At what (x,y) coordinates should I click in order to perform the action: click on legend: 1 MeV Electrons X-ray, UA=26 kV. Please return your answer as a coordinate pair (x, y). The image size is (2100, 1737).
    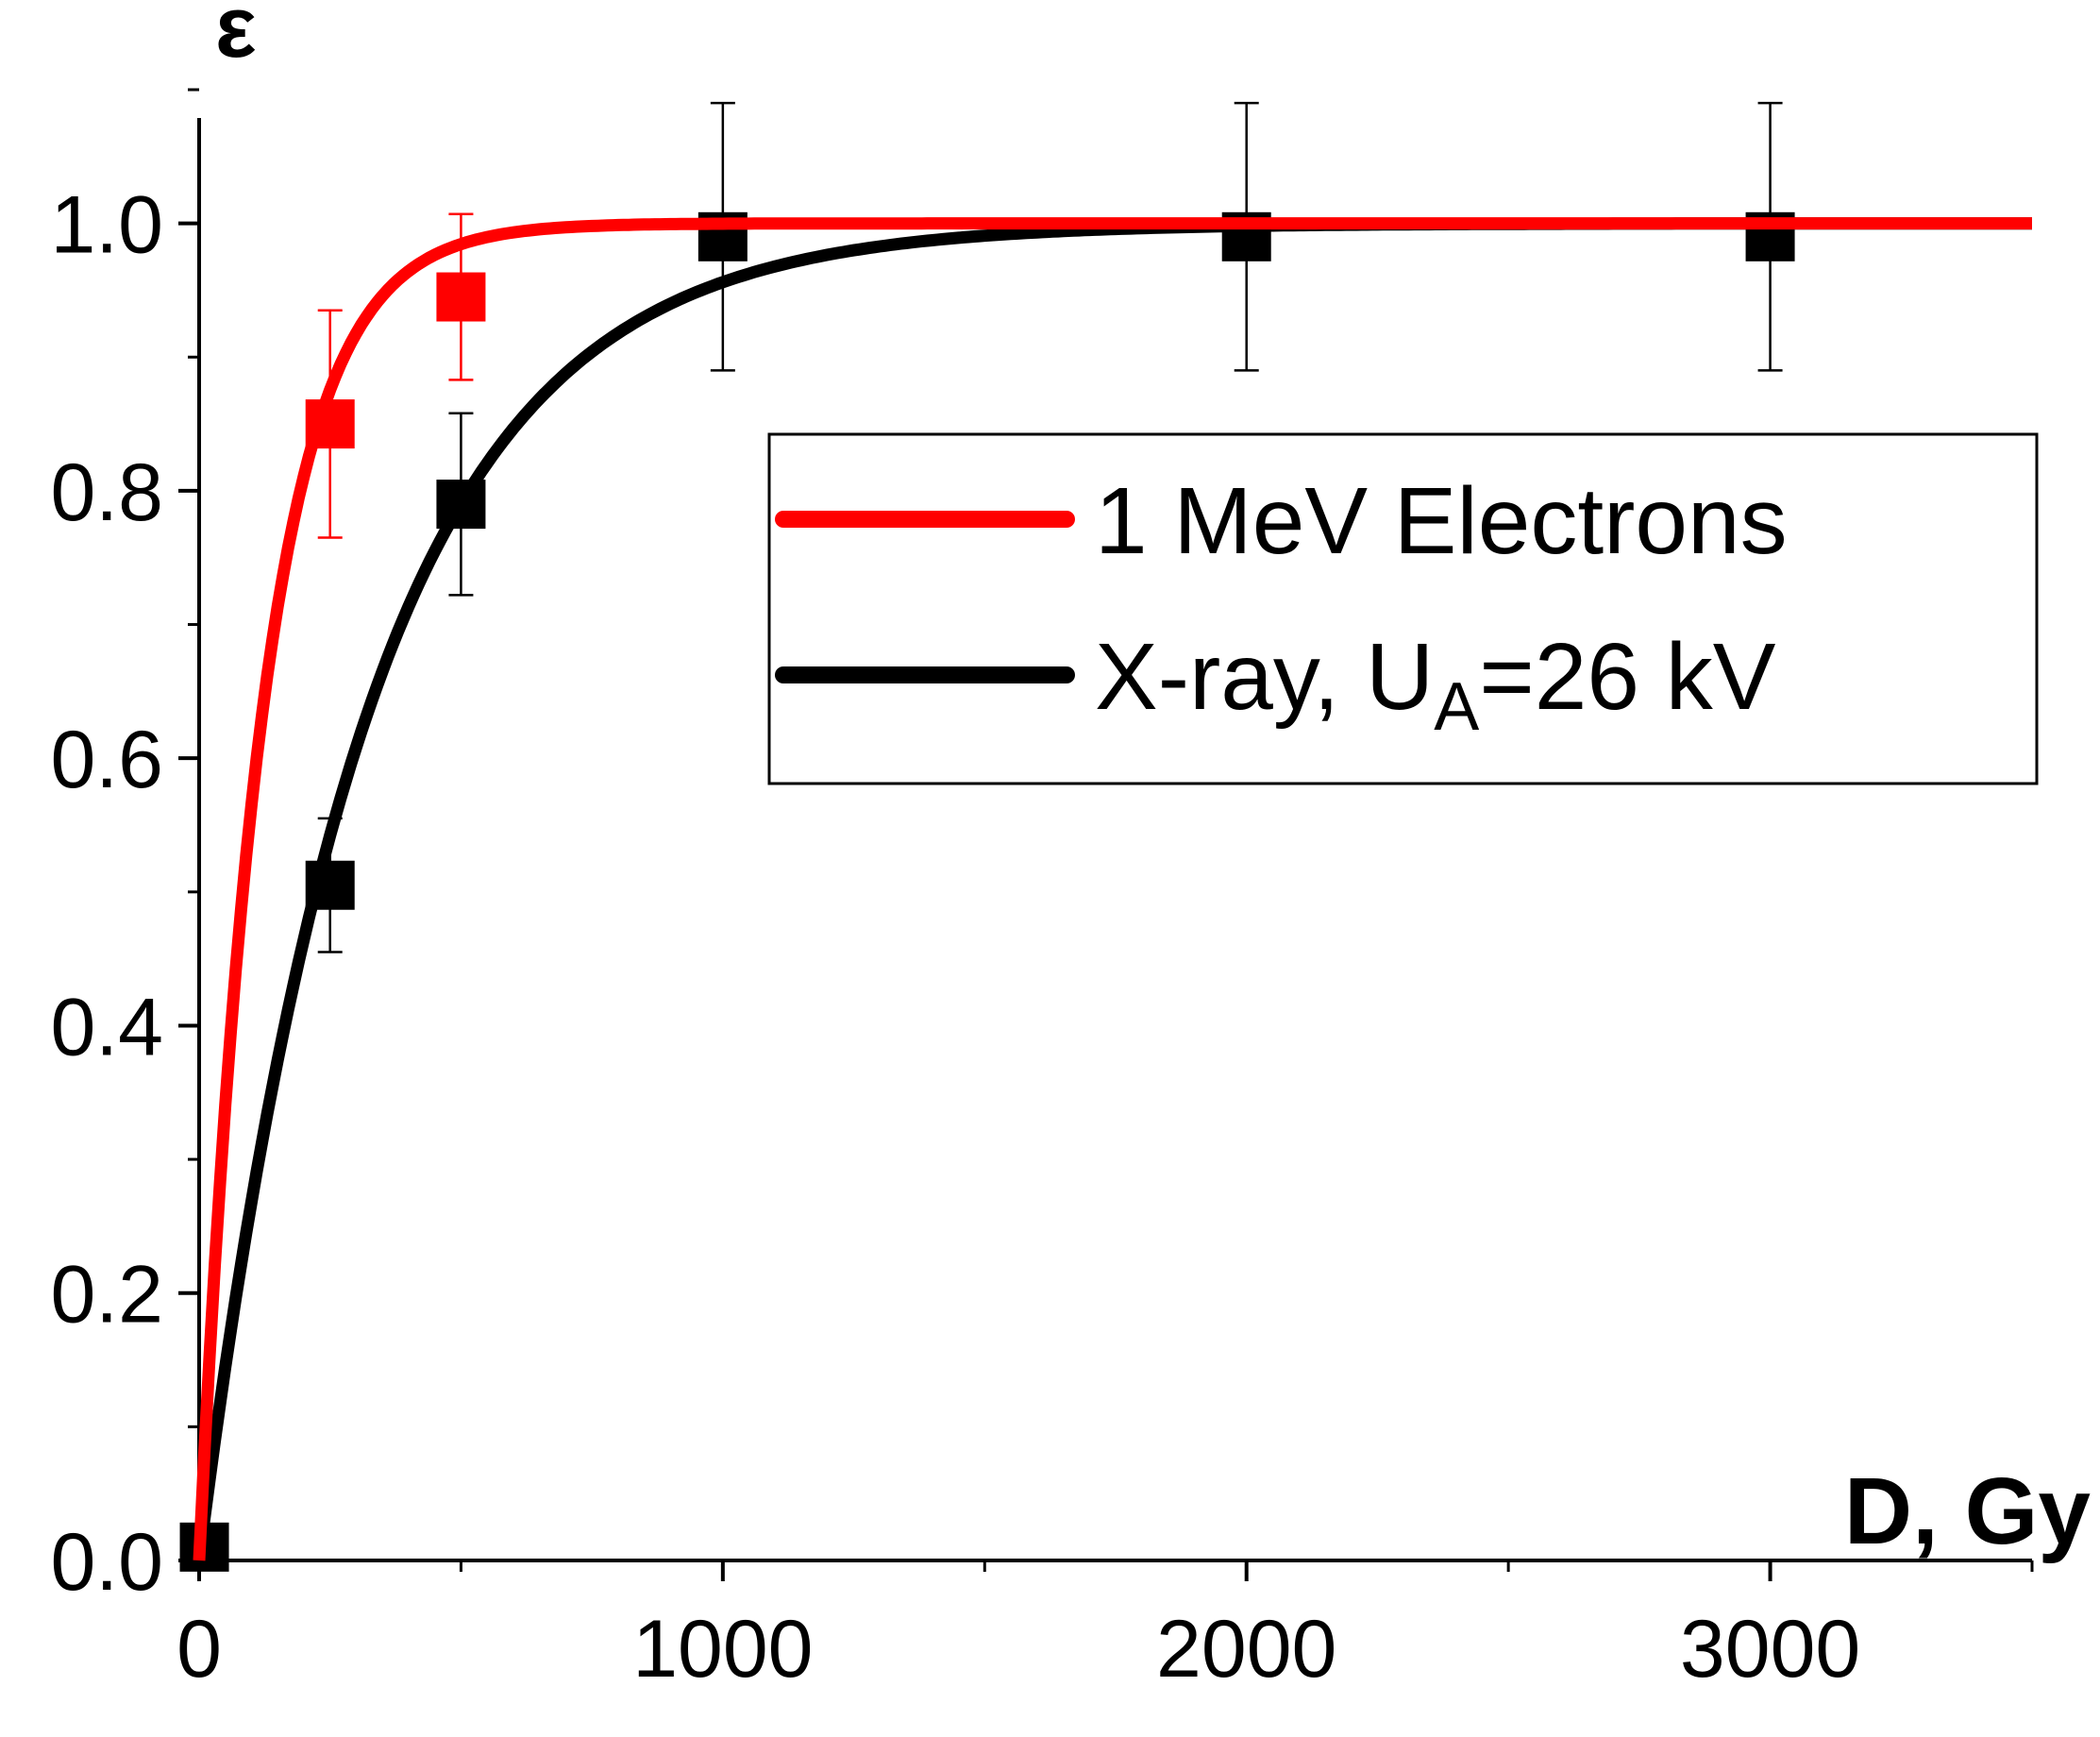
    Looking at the image, I should click on (1403, 609).